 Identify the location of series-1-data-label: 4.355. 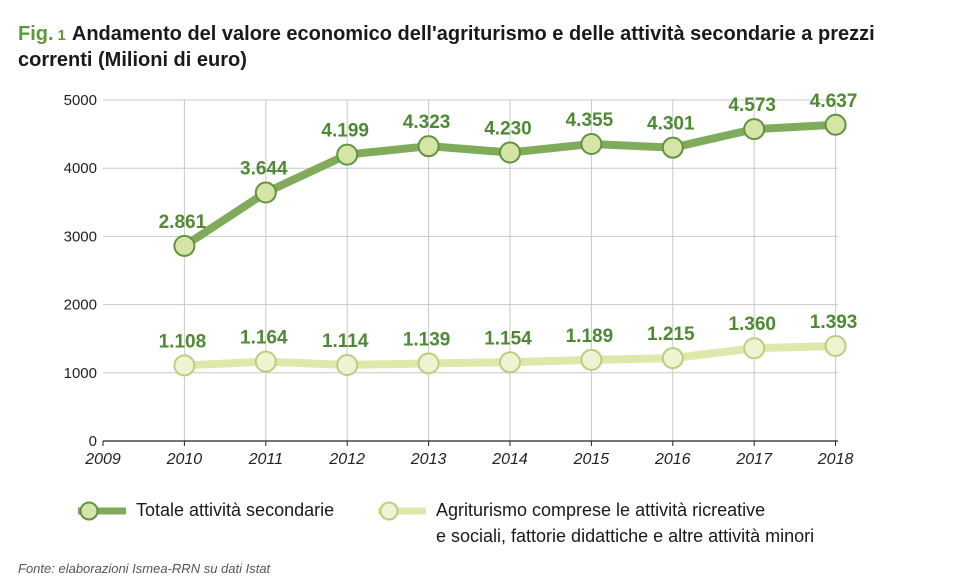
(590, 120).